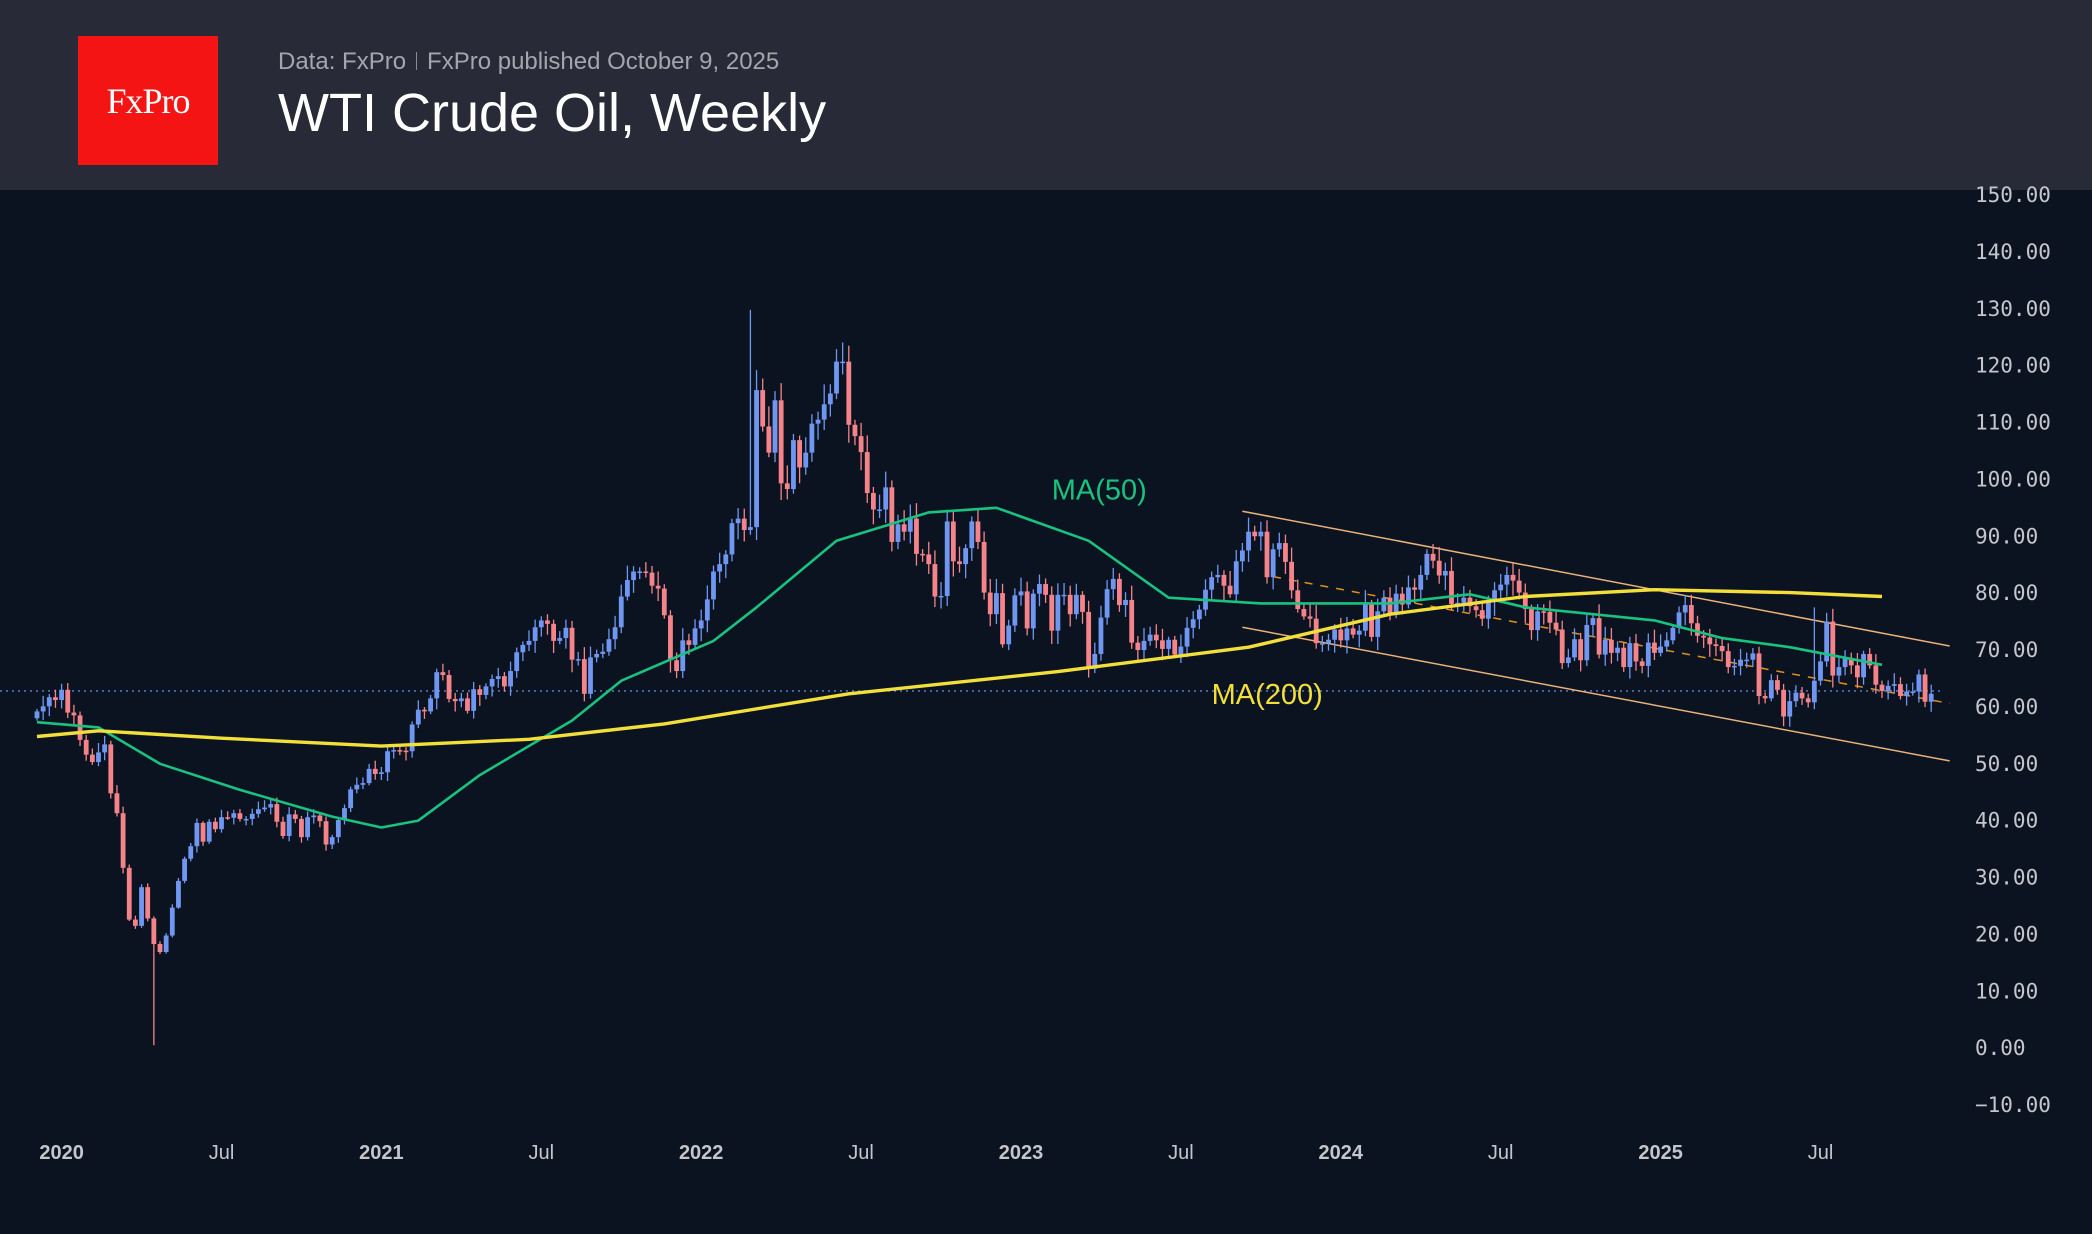 This screenshot has height=1234, width=2092. I want to click on y-tick-label: 100.00, so click(2013, 479).